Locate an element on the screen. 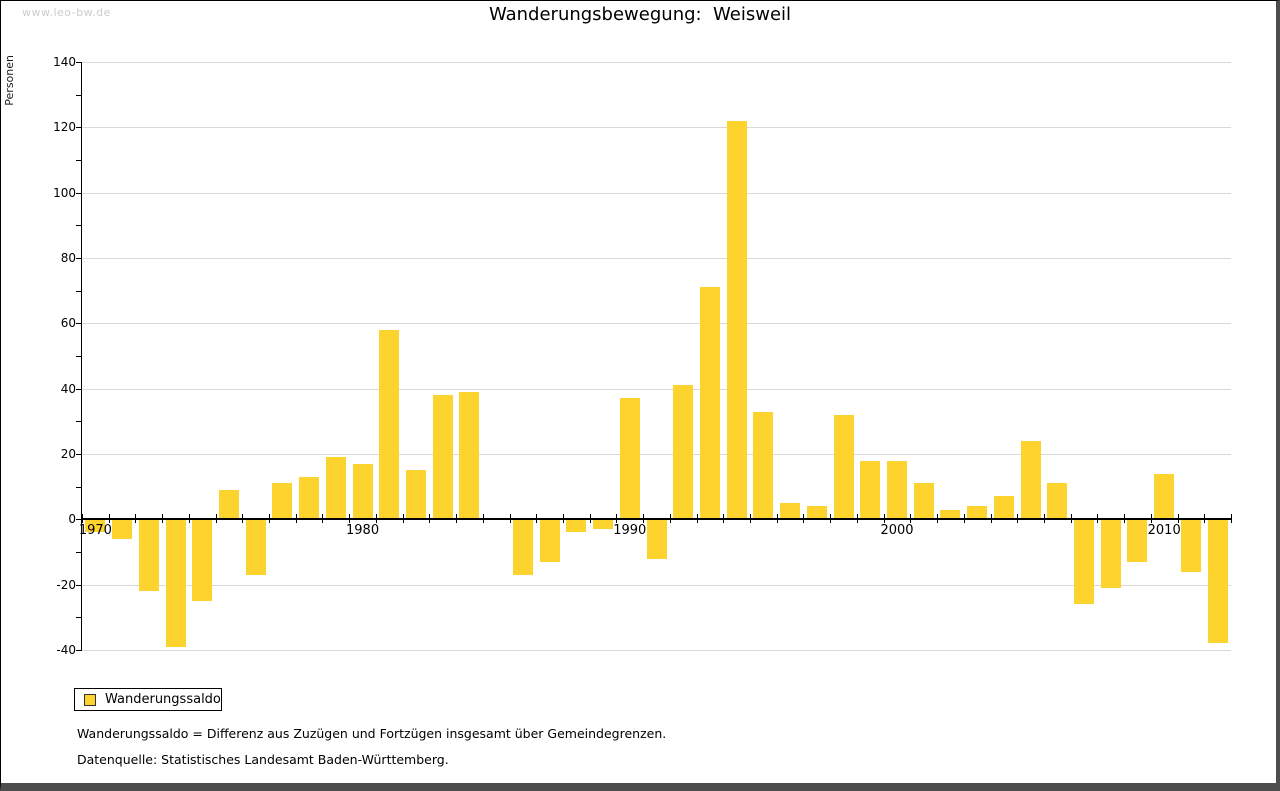 The image size is (1280, 791). bar-1995 is located at coordinates (763, 465).